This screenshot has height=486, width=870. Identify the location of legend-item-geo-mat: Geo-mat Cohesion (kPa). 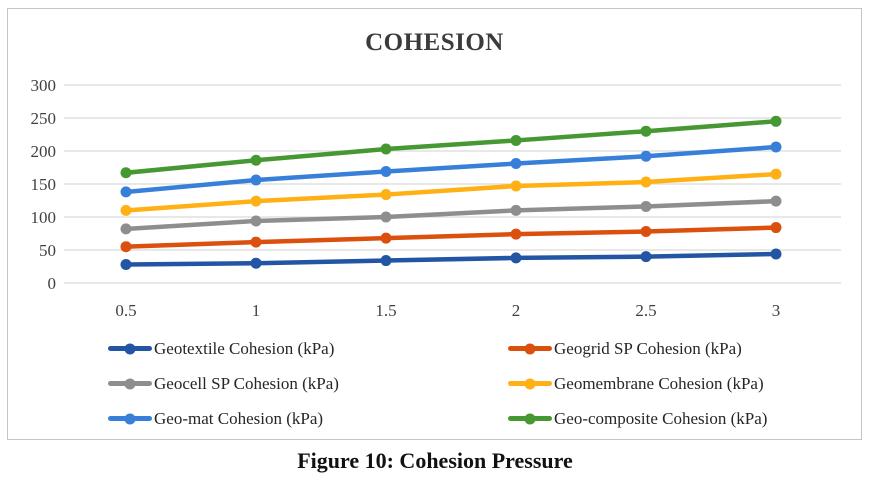
(221, 418).